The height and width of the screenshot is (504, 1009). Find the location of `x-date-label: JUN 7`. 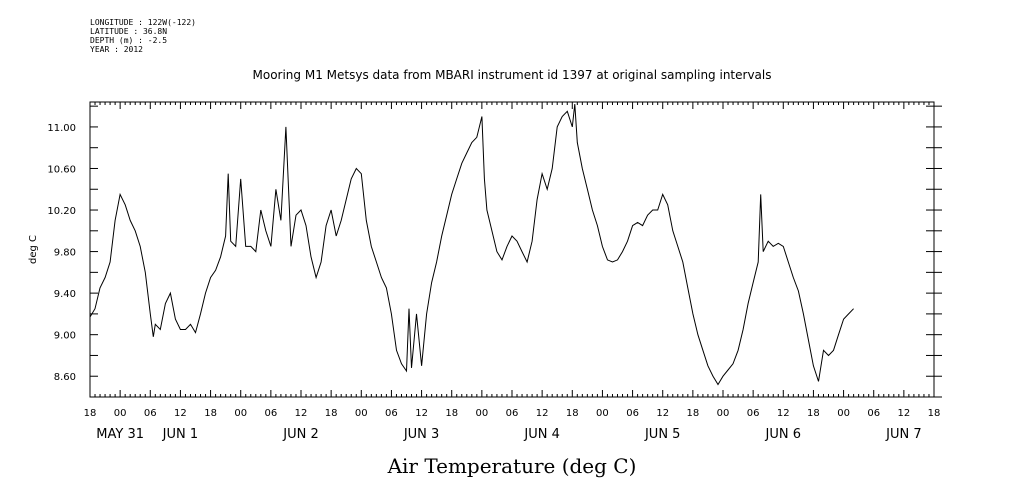

x-date-label: JUN 7 is located at coordinates (903, 434).